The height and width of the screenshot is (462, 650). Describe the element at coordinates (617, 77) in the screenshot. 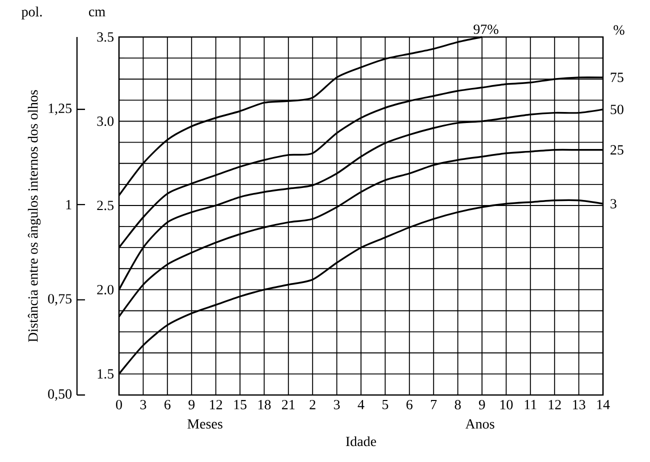

I see `series-label: 75` at that location.